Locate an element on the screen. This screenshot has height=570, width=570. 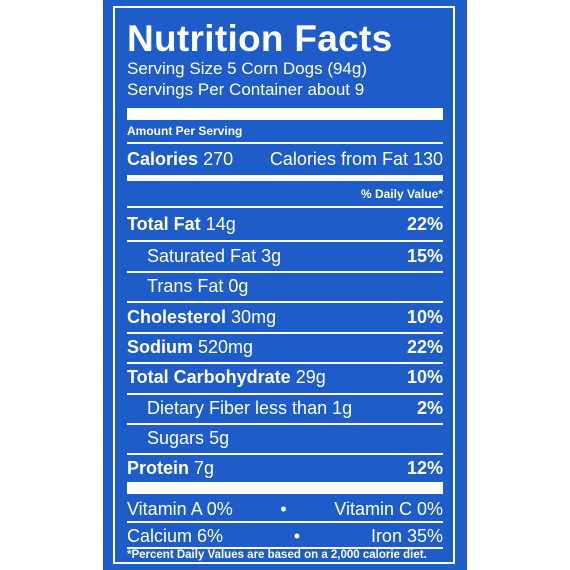
nutrient-amount: 14g is located at coordinates (220, 224).